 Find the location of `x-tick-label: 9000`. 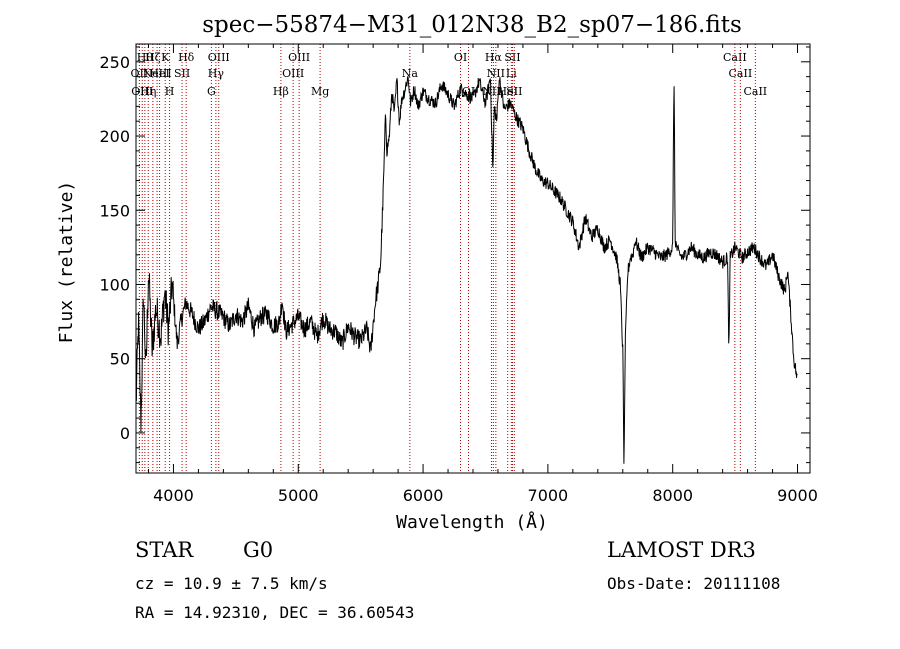

x-tick-label: 9000 is located at coordinates (797, 495).